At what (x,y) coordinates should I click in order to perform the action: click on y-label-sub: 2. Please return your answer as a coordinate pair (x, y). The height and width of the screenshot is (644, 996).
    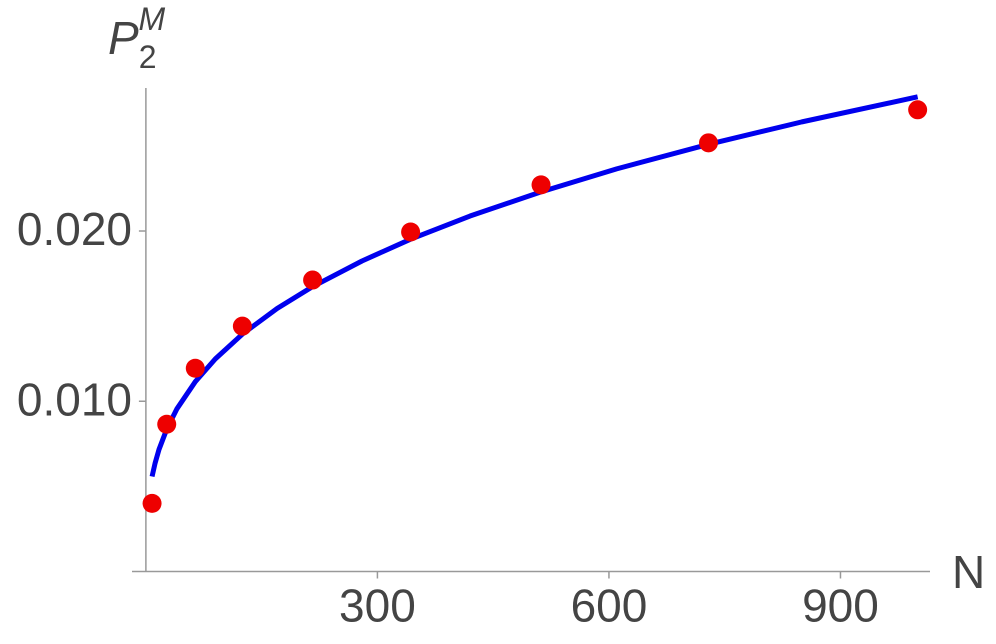
    Looking at the image, I should click on (148, 57).